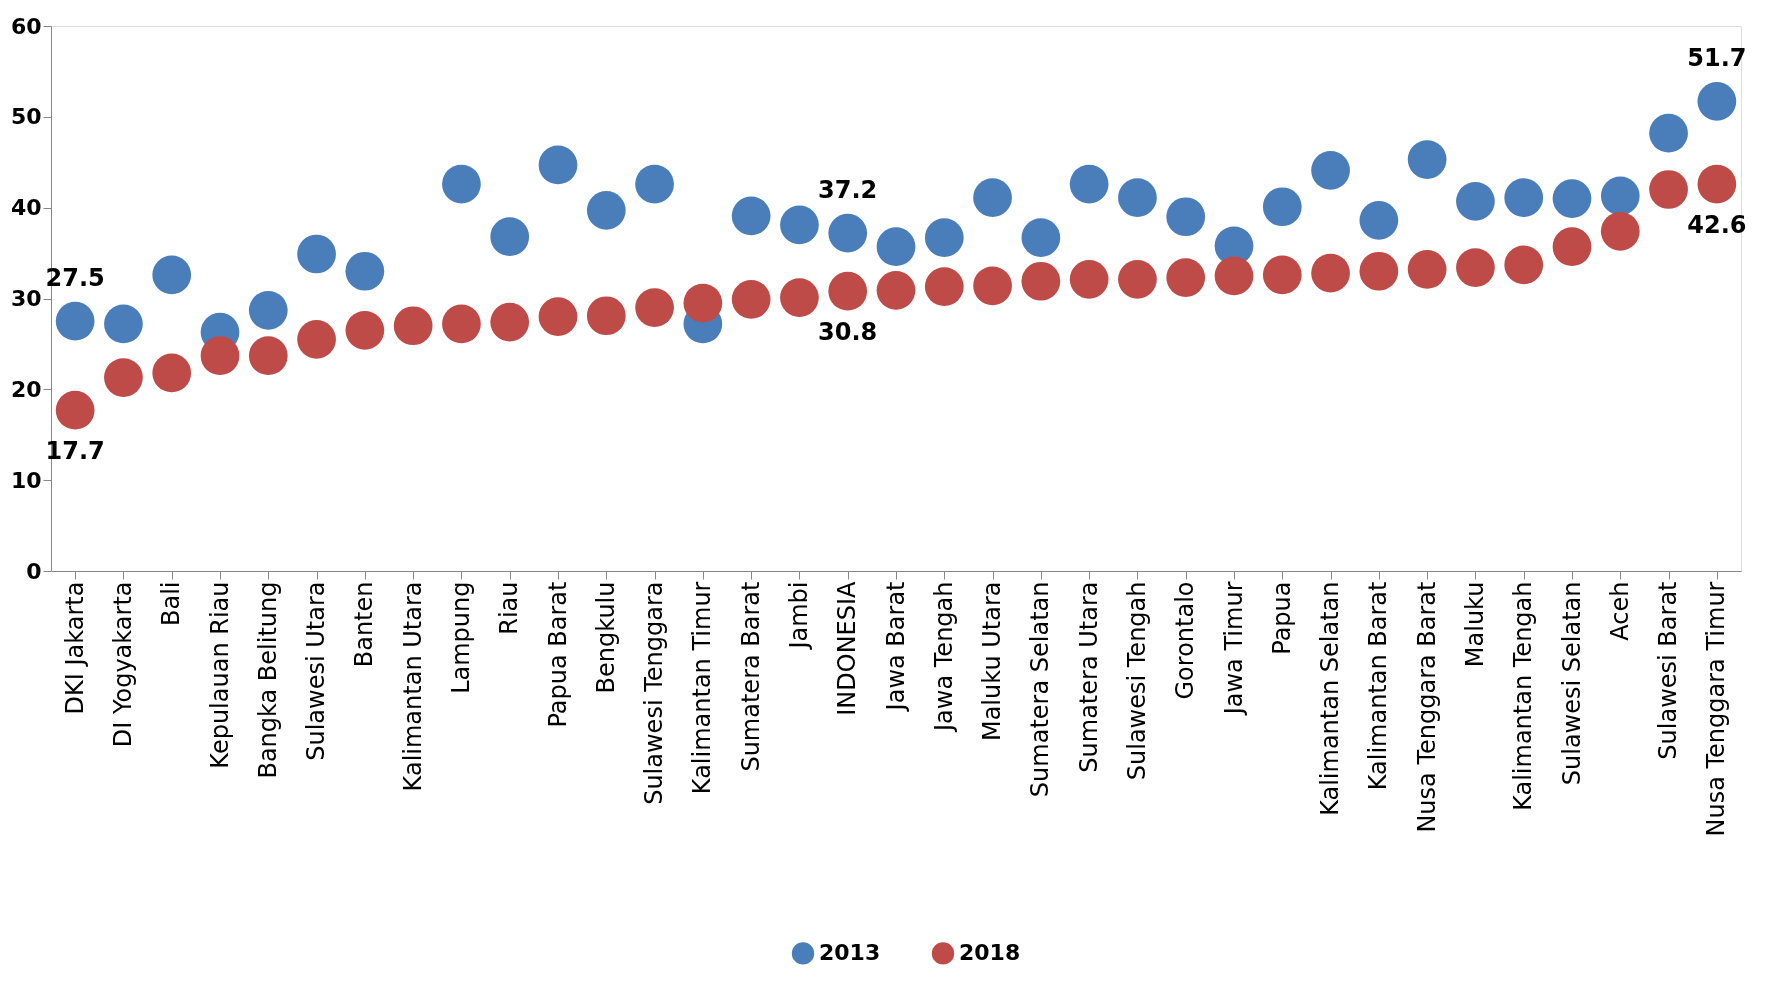 The width and height of the screenshot is (1786, 994). Describe the element at coordinates (364, 624) in the screenshot. I see `x-tick-label: Banten` at that location.